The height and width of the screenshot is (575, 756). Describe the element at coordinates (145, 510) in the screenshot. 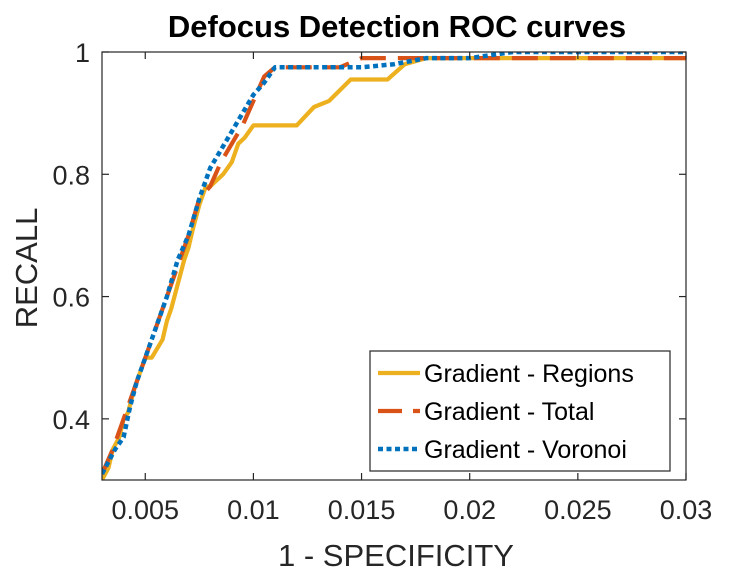

I see `x-tick-label: 0.005` at that location.